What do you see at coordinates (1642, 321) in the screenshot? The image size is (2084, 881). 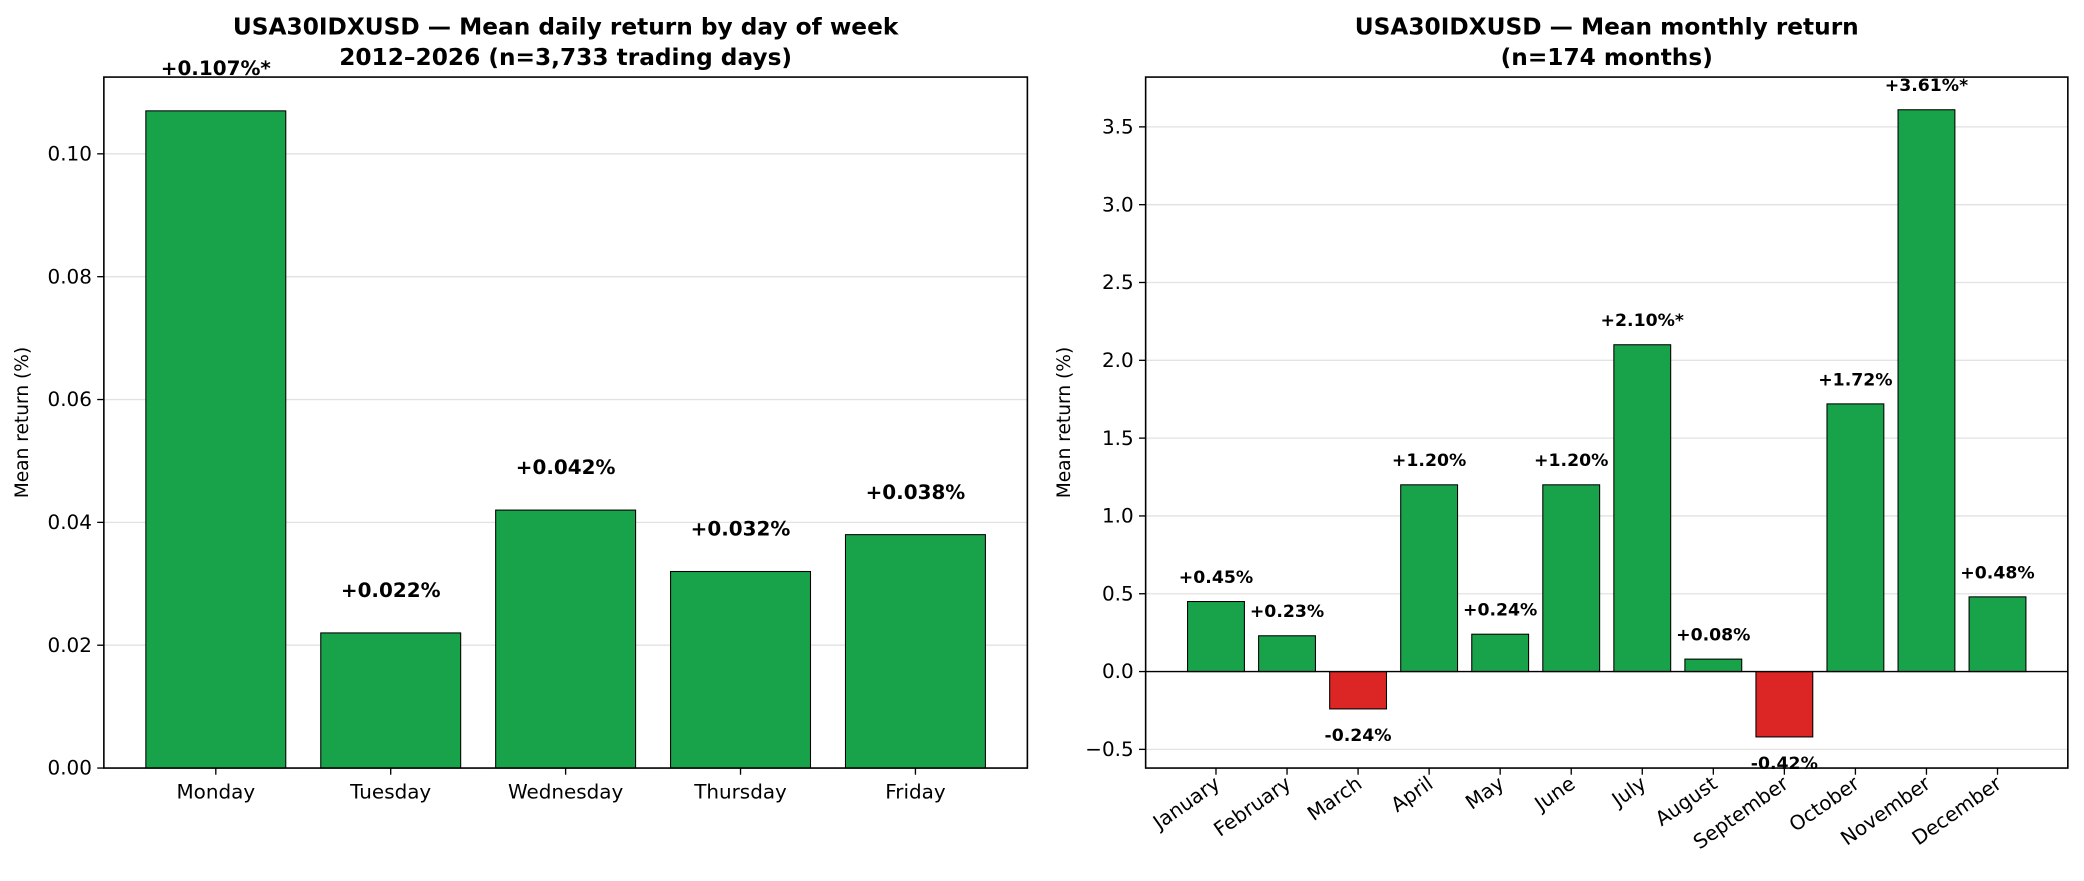 I see `value-label: +2.10%*` at bounding box center [1642, 321].